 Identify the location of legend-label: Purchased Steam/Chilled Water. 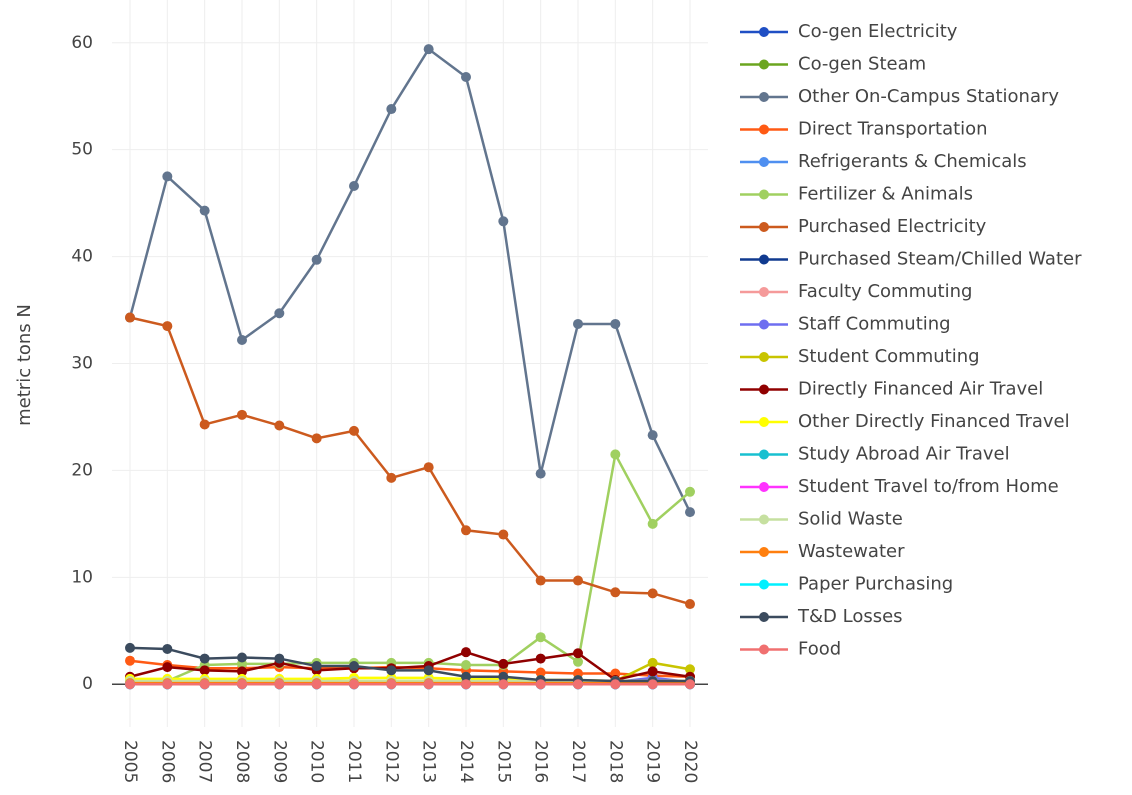
(940, 259).